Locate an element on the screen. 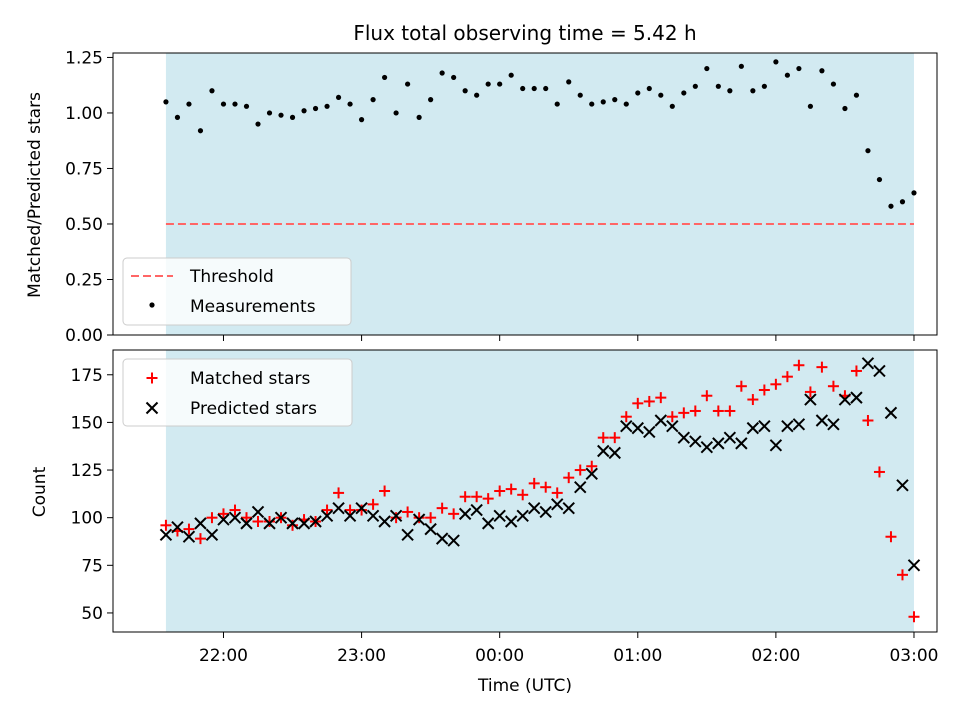 Image resolution: width=960 pixels, height=720 pixels. x-tick-label: 22:00 is located at coordinates (223, 656).